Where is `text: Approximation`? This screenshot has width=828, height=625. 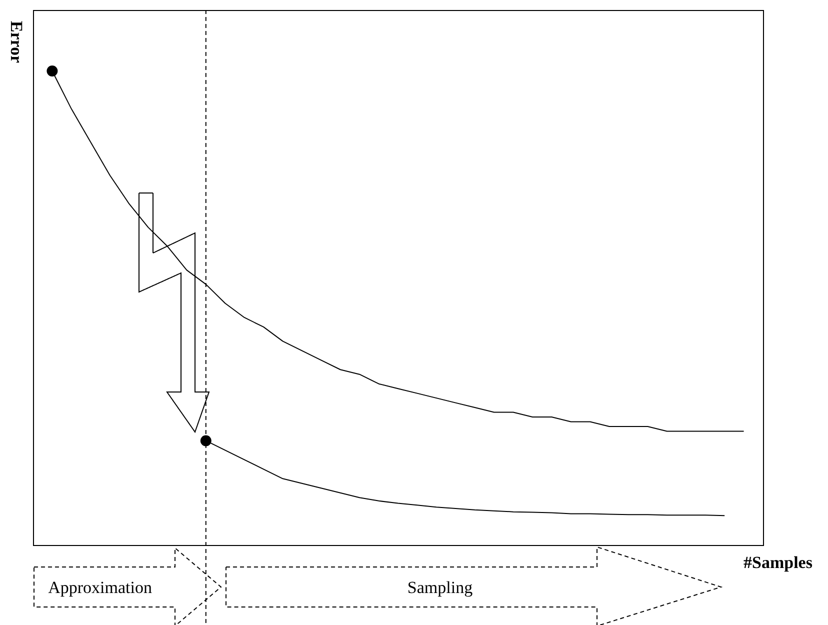 text: Approximation is located at coordinates (100, 587).